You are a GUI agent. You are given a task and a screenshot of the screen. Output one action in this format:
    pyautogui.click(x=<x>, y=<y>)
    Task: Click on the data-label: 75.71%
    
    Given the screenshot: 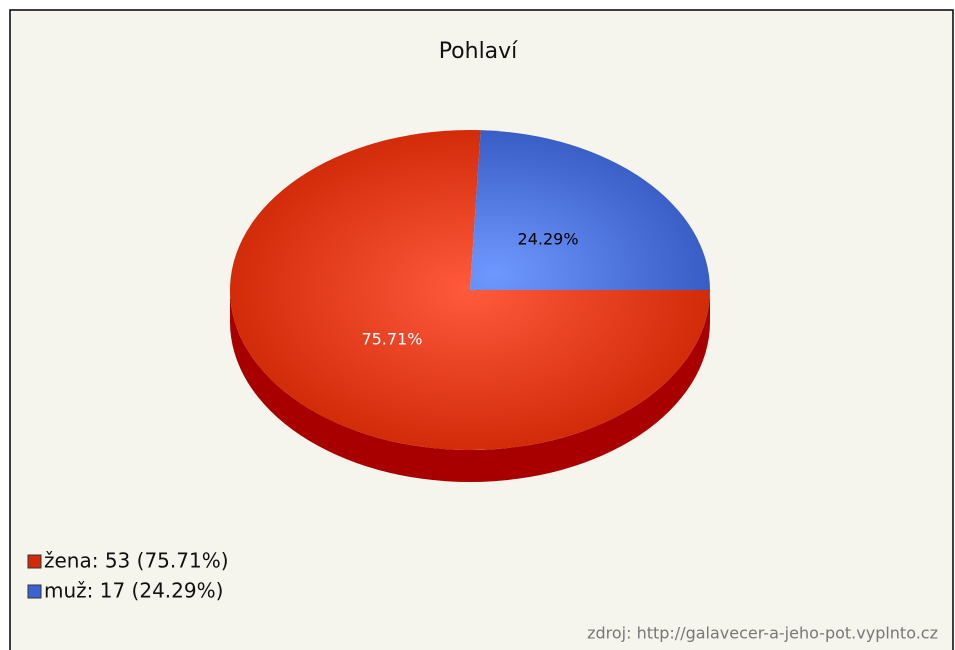 What is the action you would take?
    pyautogui.click(x=391, y=338)
    